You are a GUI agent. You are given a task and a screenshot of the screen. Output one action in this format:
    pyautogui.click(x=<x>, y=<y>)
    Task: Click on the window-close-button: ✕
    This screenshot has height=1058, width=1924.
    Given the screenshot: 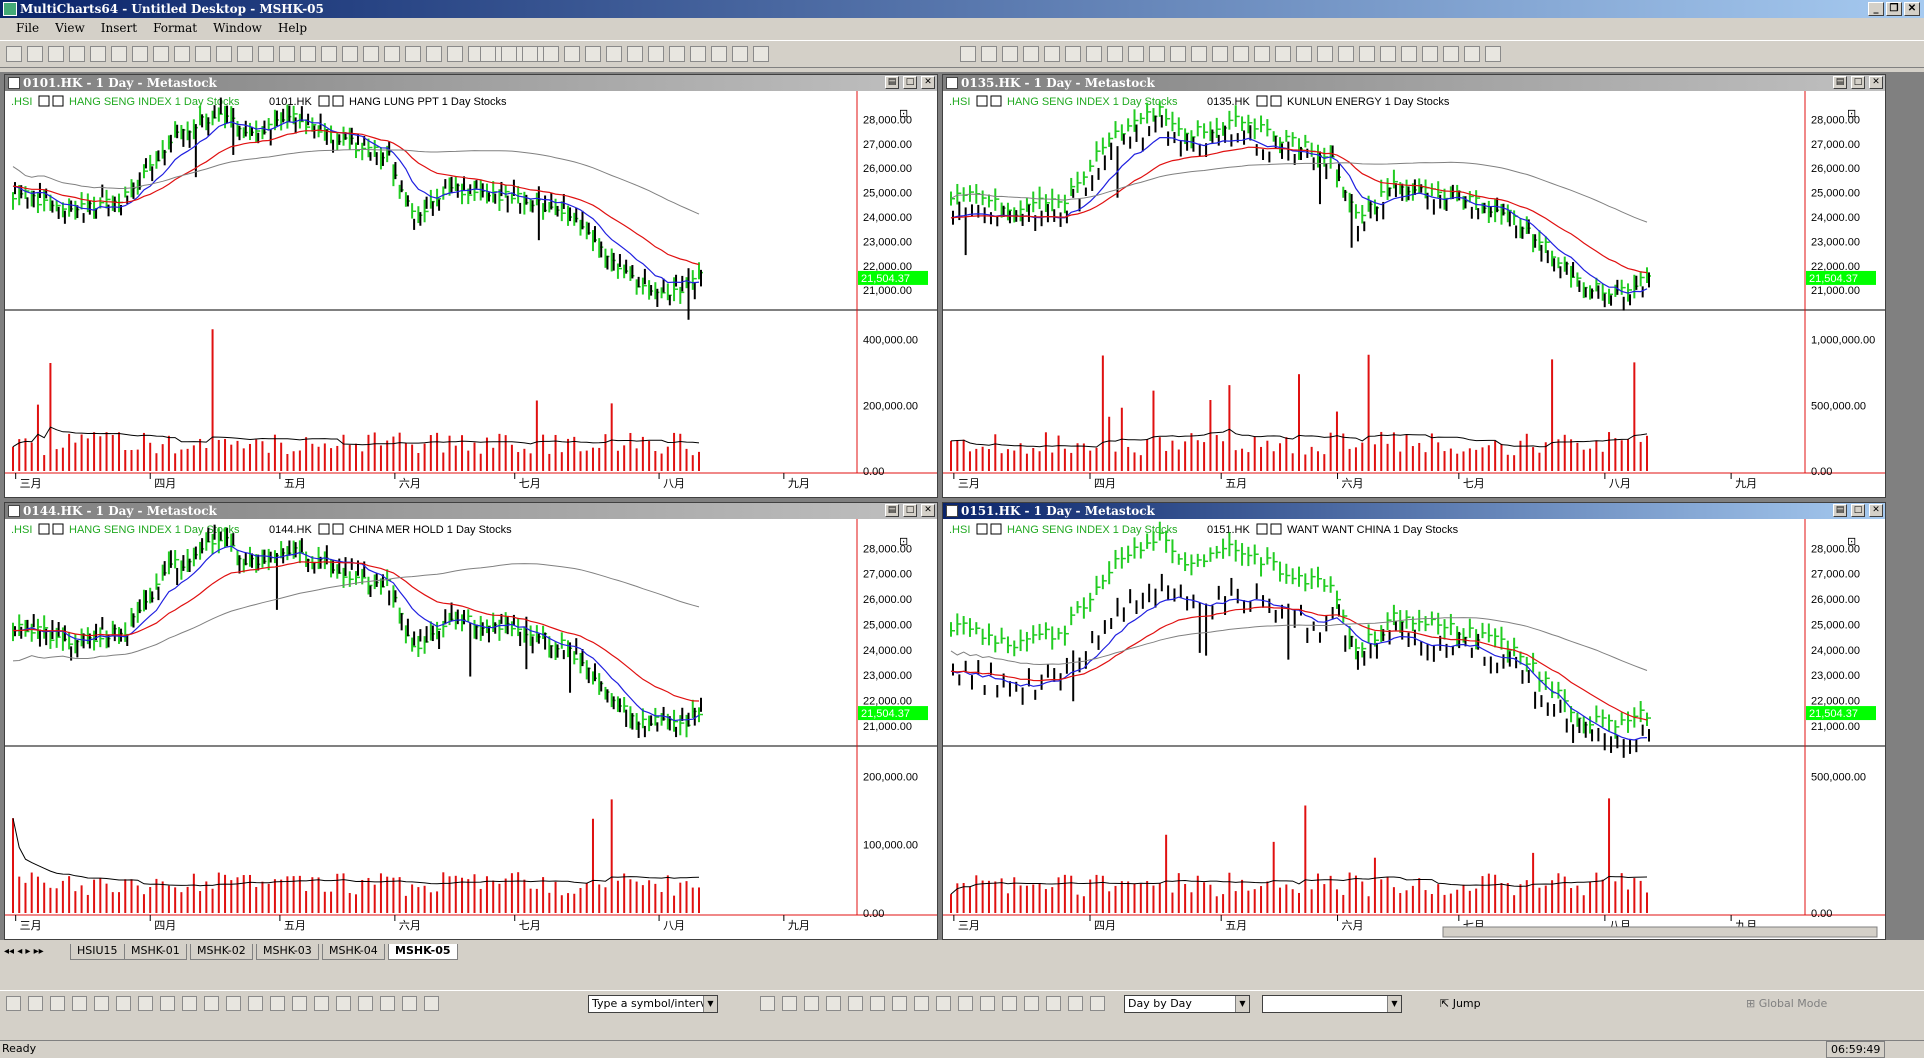 What is the action you would take?
    pyautogui.click(x=928, y=82)
    